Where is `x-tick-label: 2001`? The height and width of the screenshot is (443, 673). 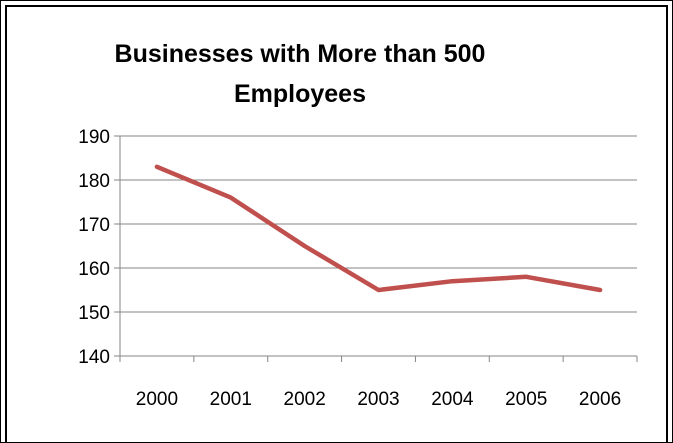 x-tick-label: 2001 is located at coordinates (231, 399).